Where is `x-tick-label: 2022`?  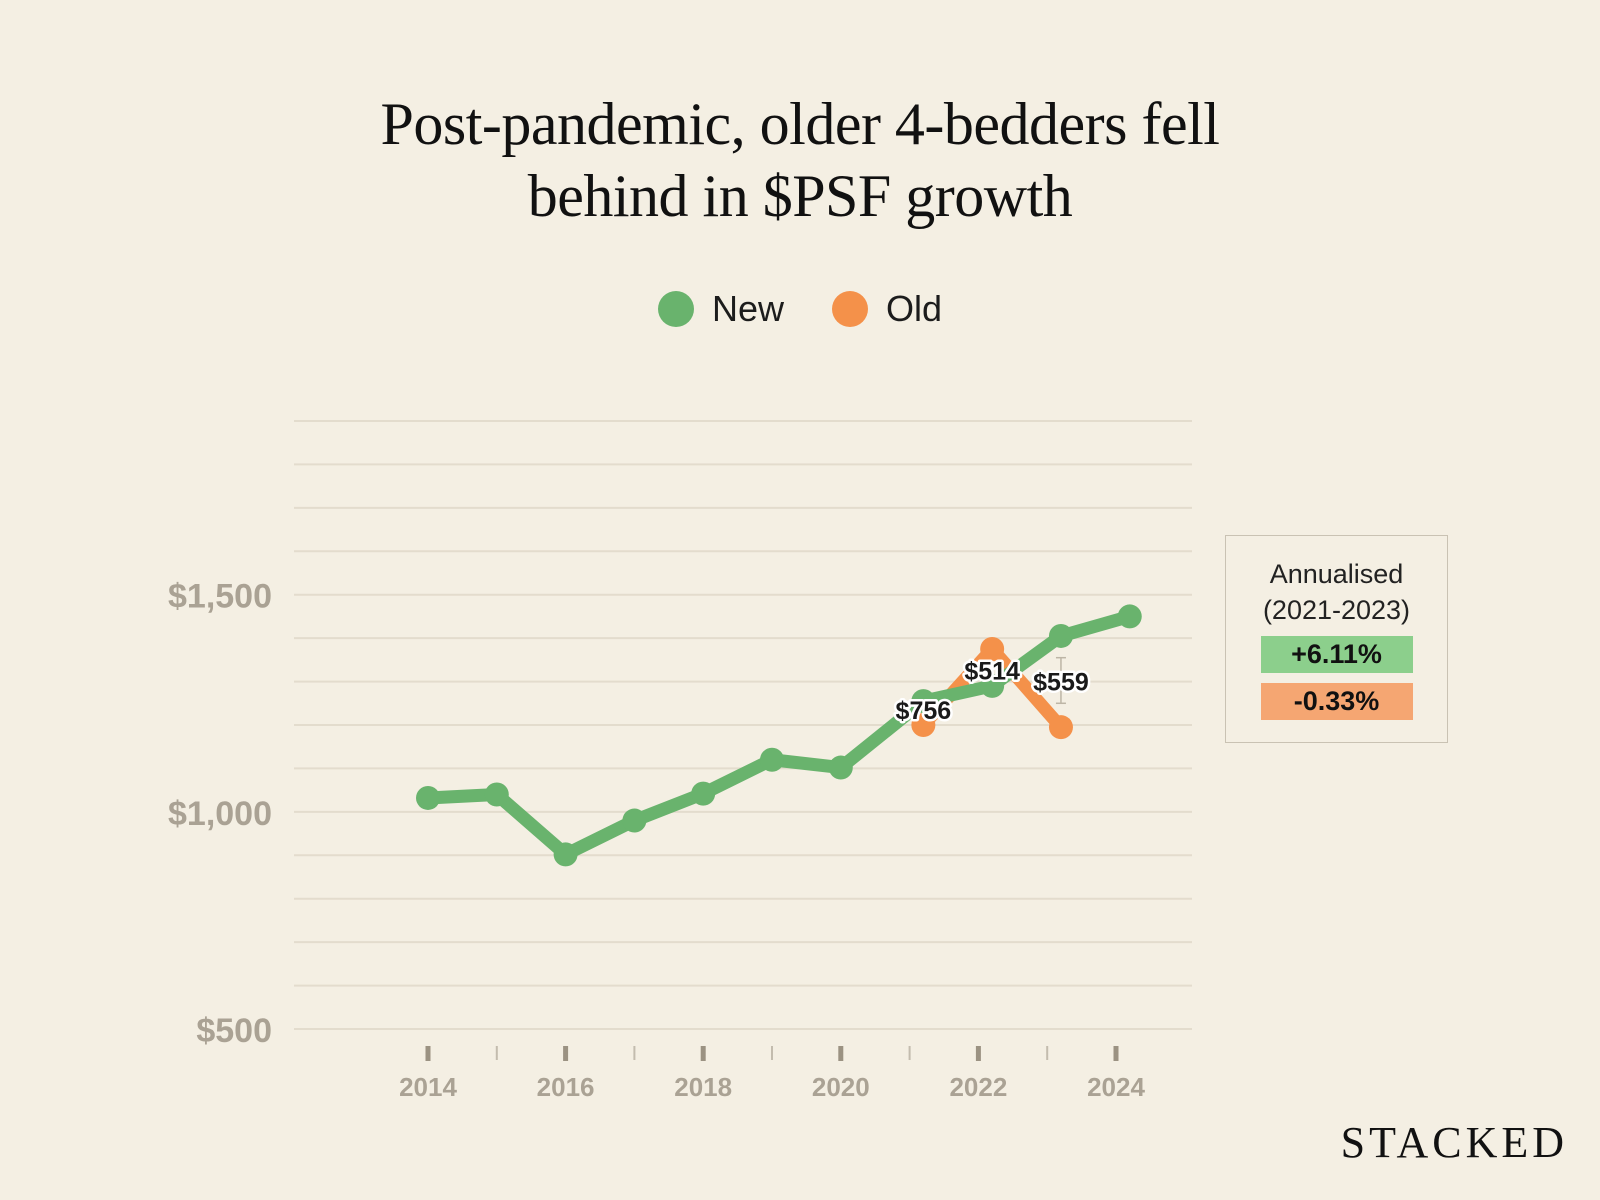
x-tick-label: 2022 is located at coordinates (978, 1087).